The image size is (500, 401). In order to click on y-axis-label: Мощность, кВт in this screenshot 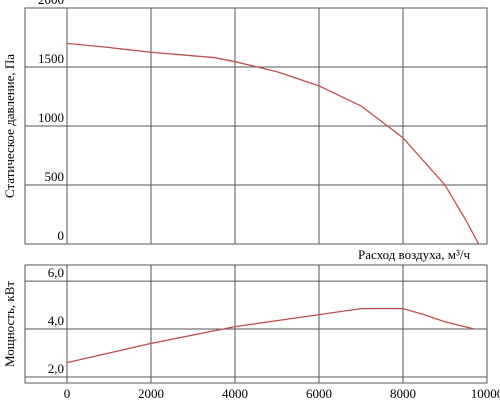, I will do `click(9, 324)`.